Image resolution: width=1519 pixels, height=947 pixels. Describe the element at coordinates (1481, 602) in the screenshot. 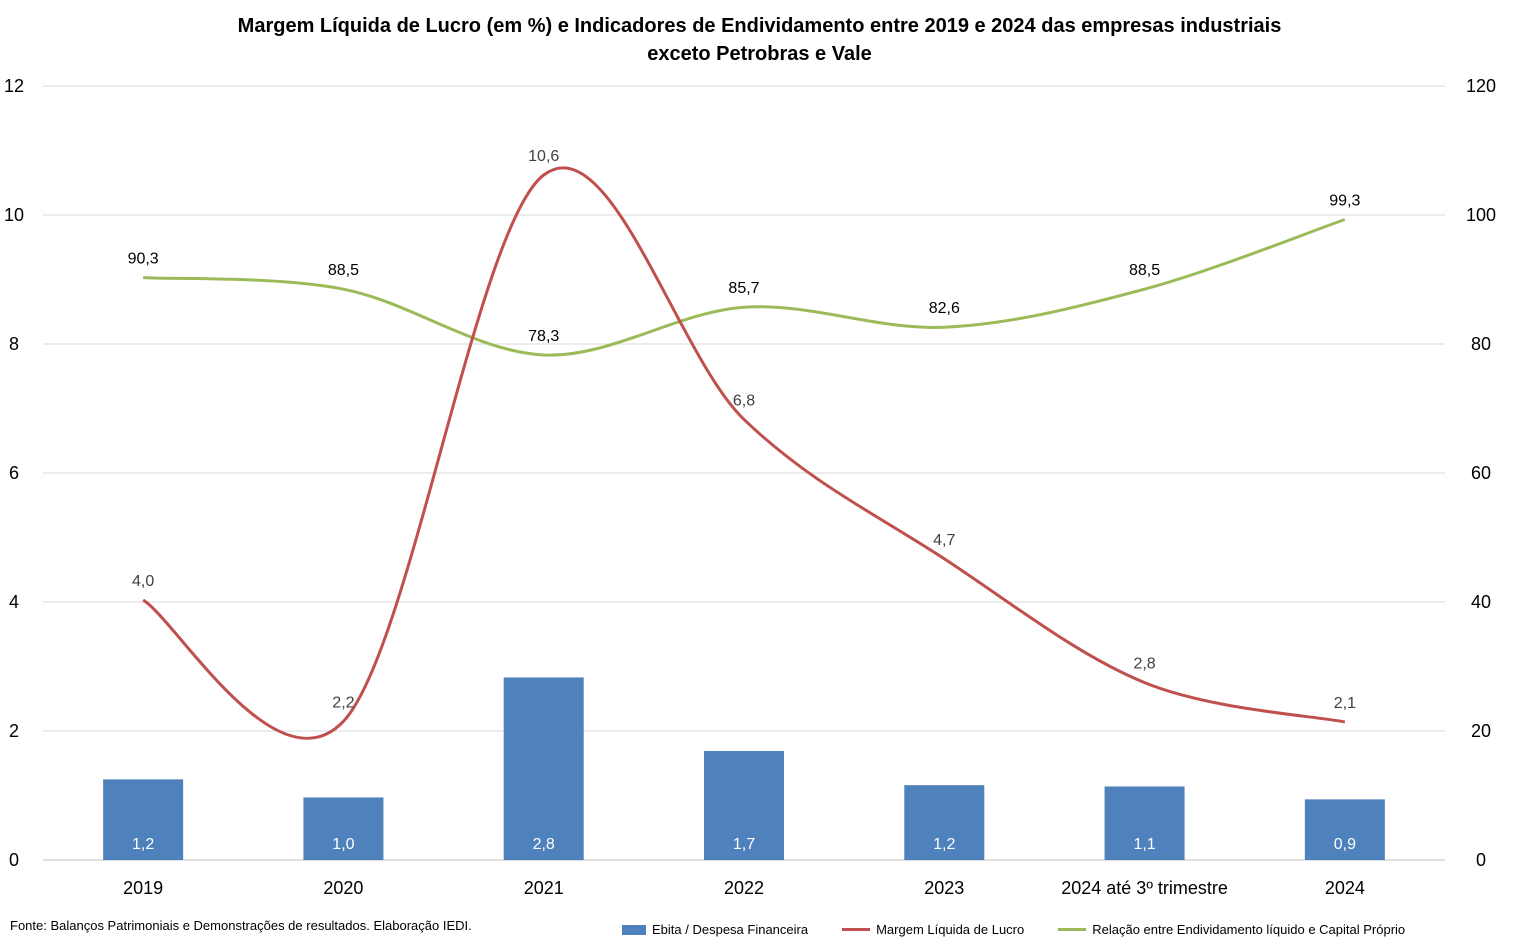

I see `y-right-tick-label: 40` at that location.